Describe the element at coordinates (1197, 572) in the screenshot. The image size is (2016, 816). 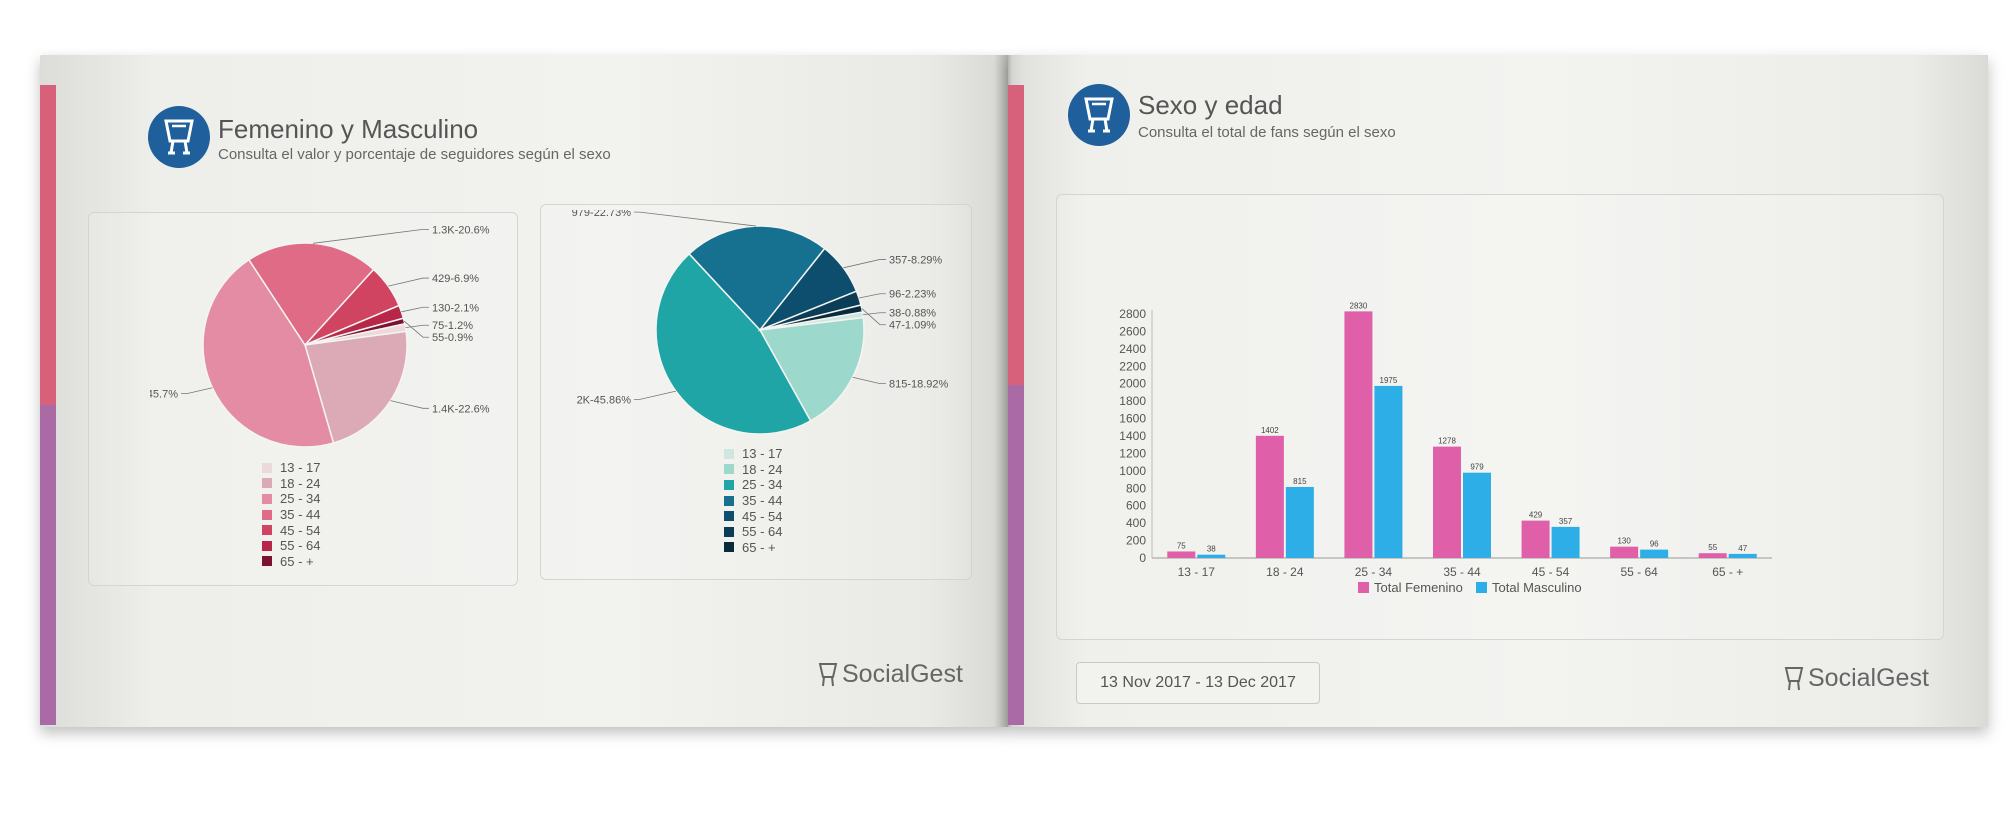
I see `x-tick-label: 13 - 17` at that location.